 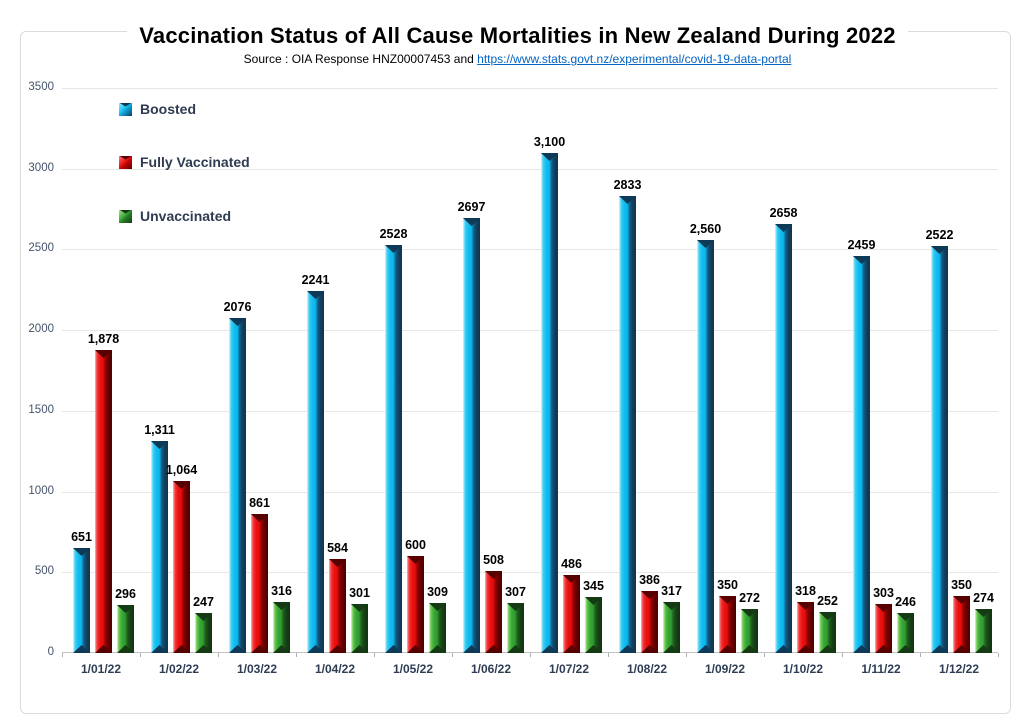 What do you see at coordinates (186, 216) in the screenshot?
I see `legend-label-unvaccinated: Unvaccinated` at bounding box center [186, 216].